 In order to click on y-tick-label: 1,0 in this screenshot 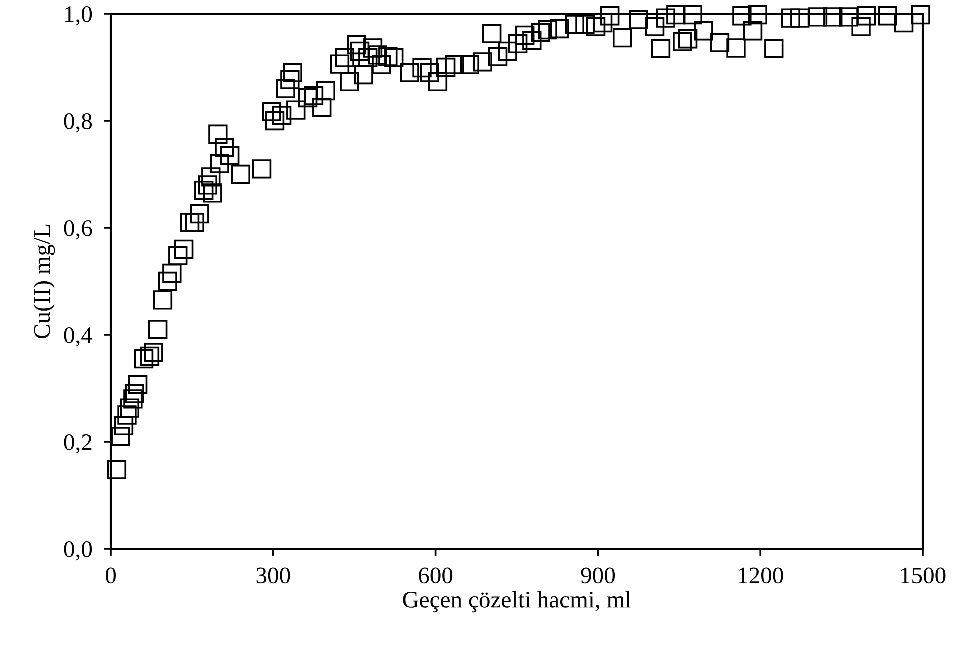, I will do `click(79, 16)`.